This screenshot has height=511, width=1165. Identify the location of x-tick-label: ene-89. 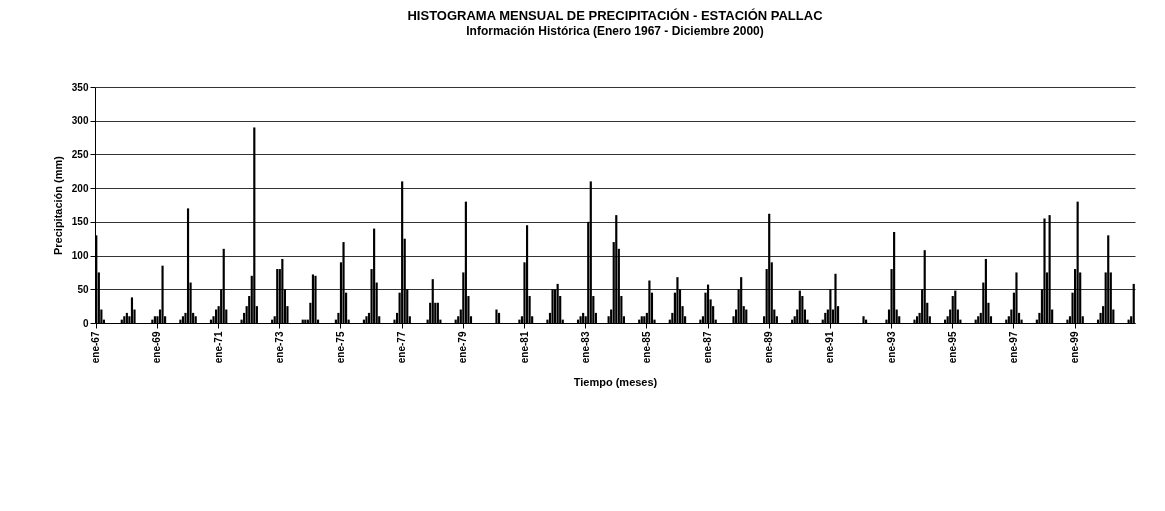
(769, 347).